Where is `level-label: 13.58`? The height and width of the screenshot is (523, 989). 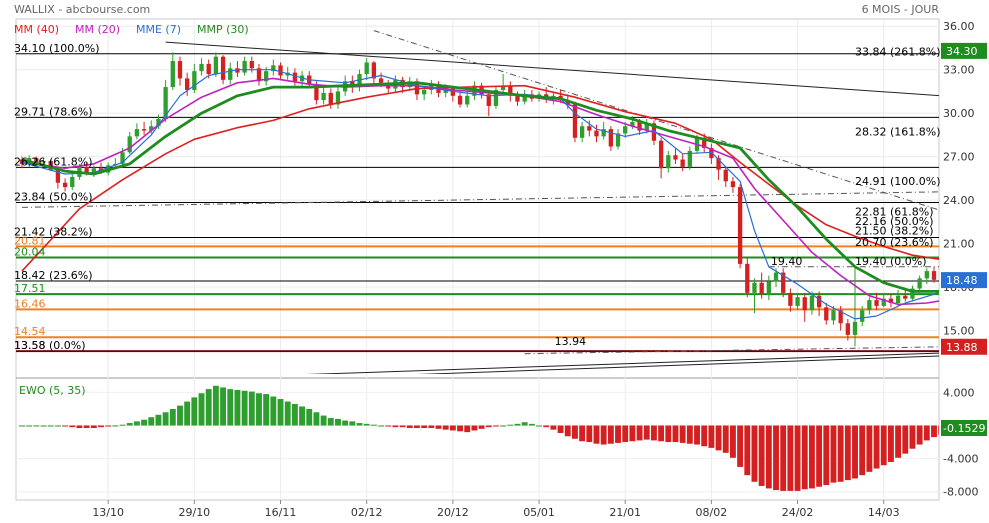
level-label: 13.58 is located at coordinates (30, 345).